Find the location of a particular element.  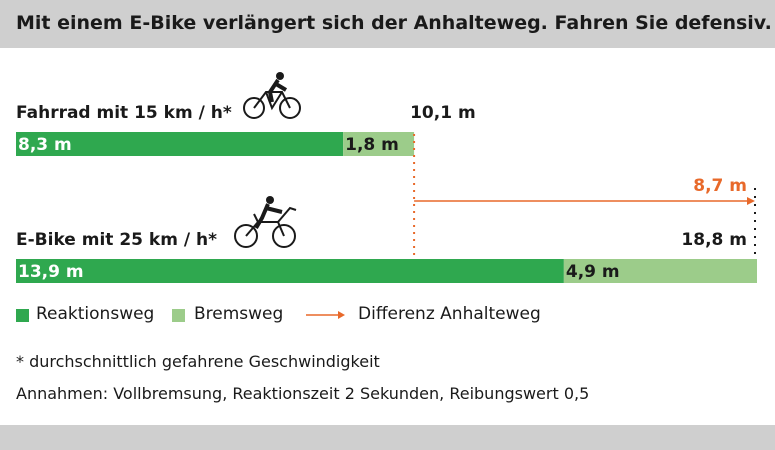

category-label-1: E-Bike mit 25 km / h* is located at coordinates (116, 240).